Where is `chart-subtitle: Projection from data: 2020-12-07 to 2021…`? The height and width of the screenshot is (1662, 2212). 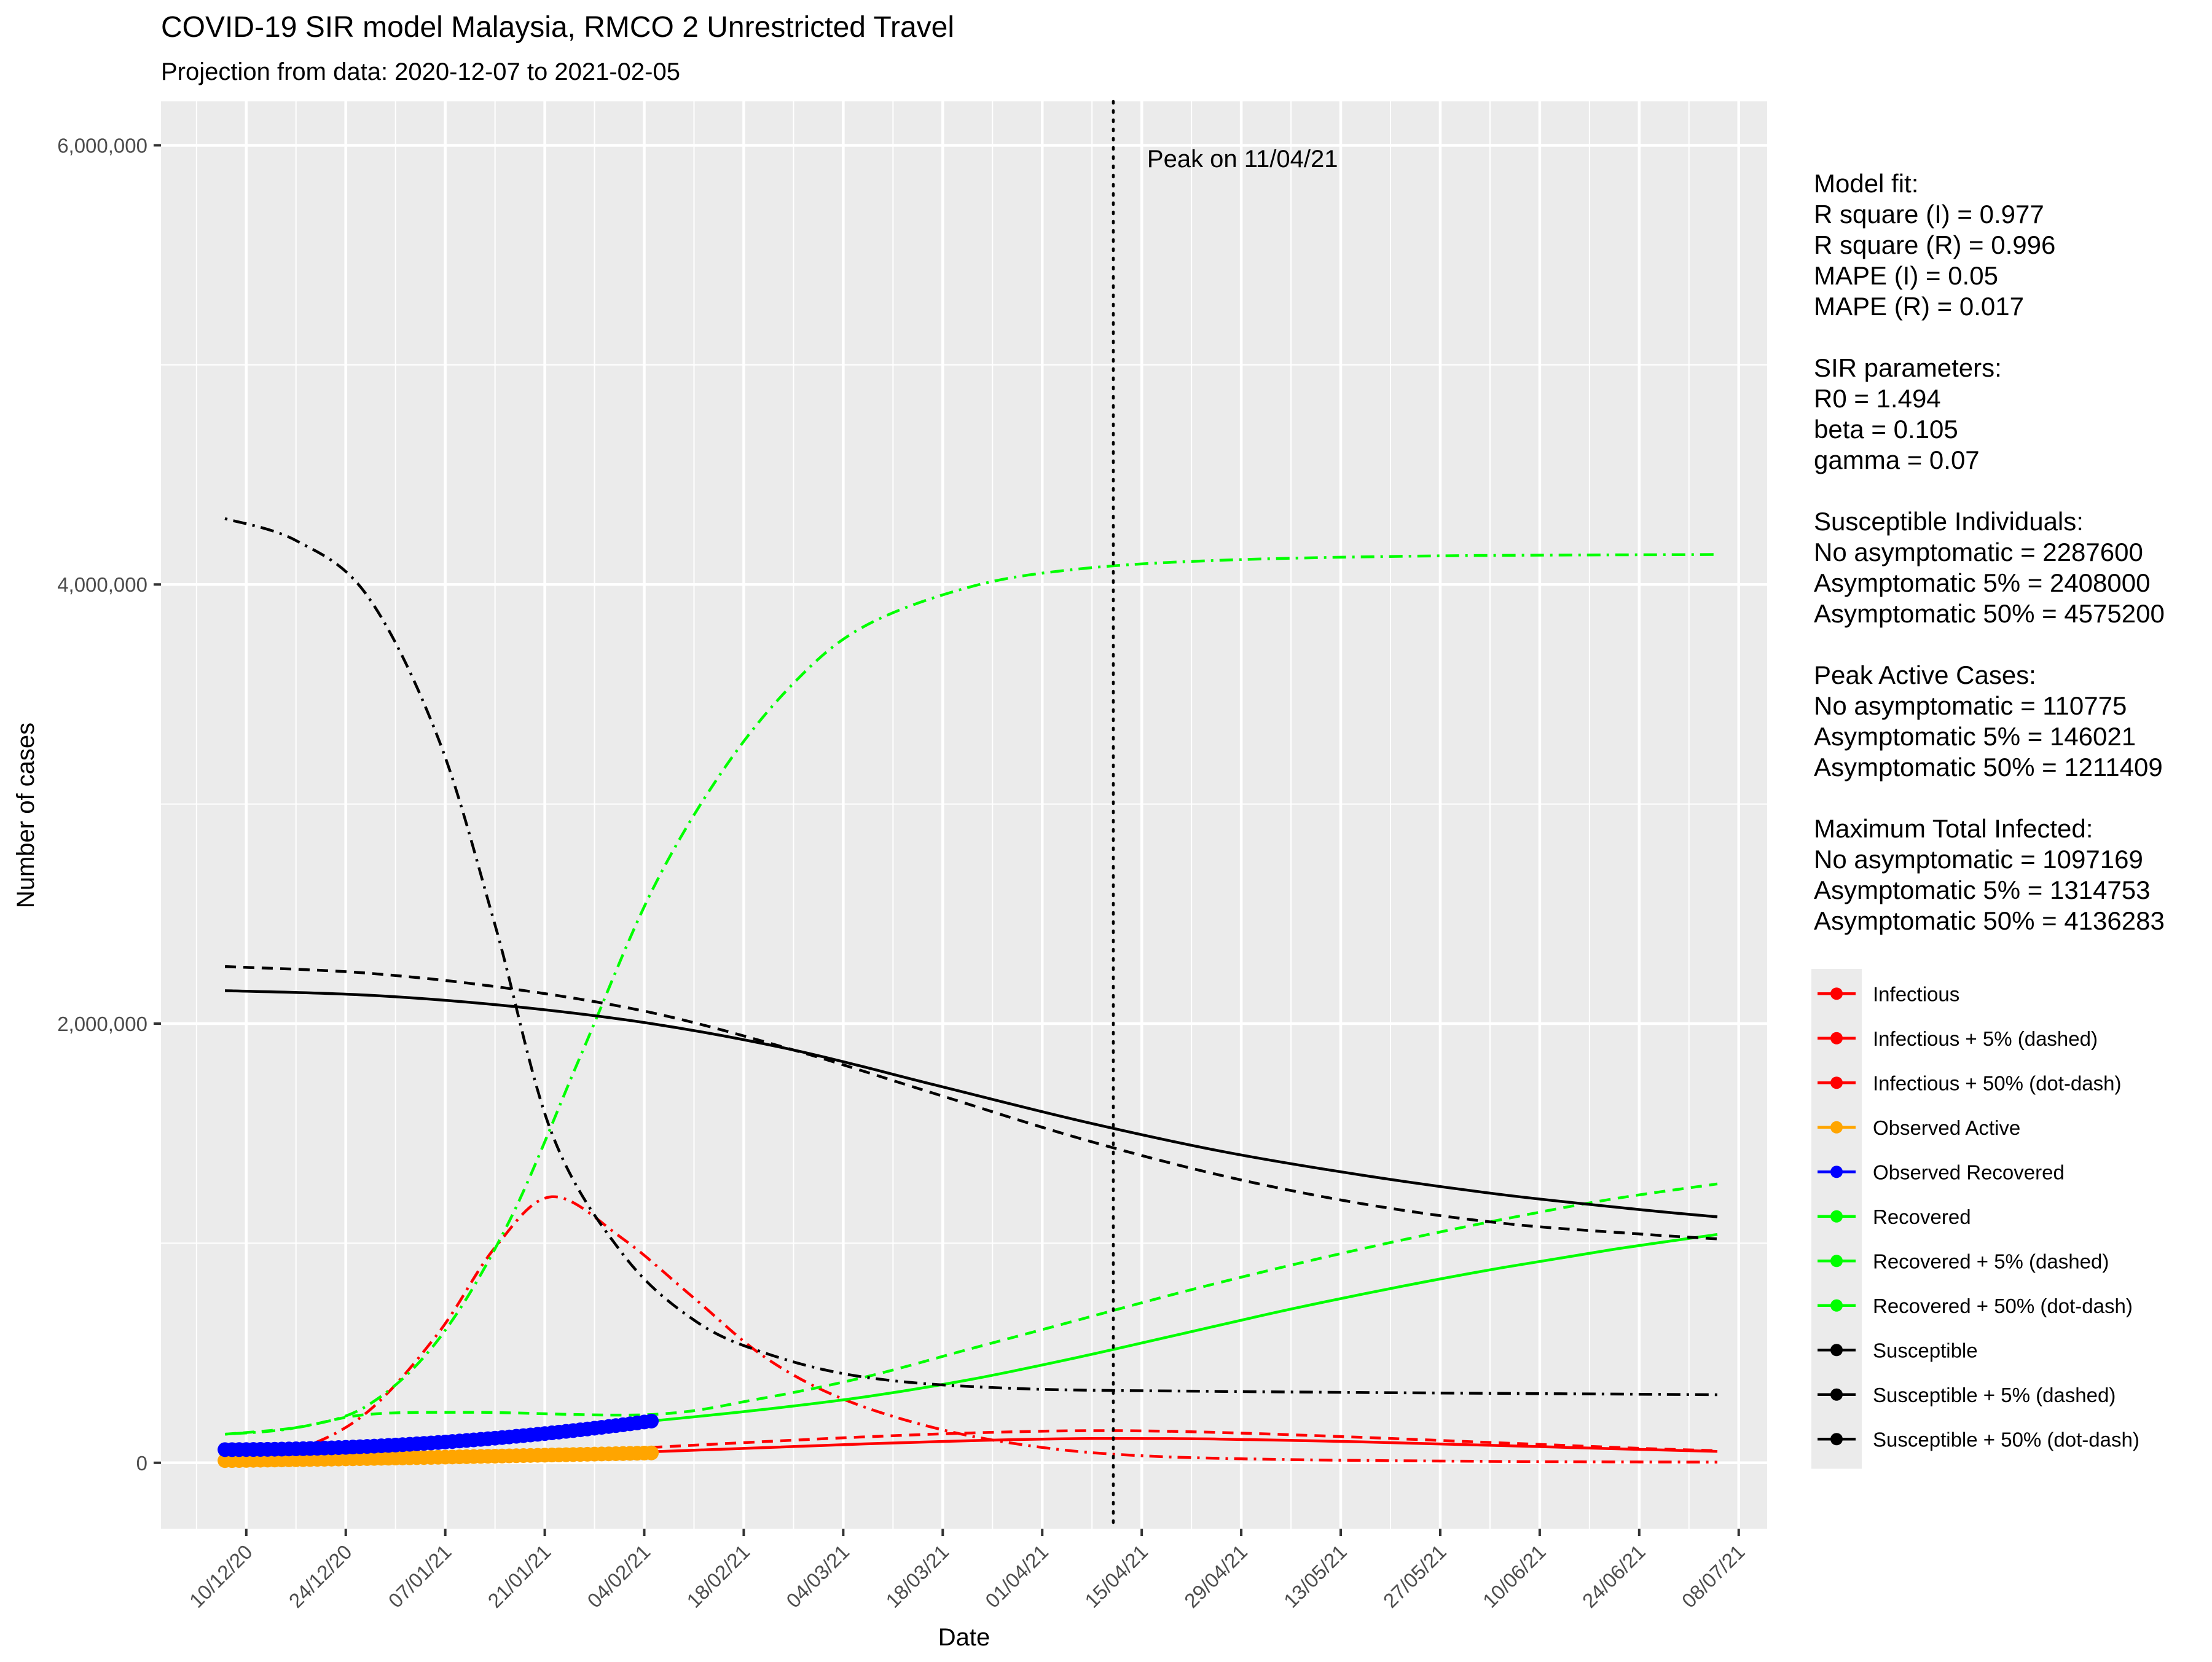
chart-subtitle: Projection from data: 2020-12-07 to 2021… is located at coordinates (420, 71).